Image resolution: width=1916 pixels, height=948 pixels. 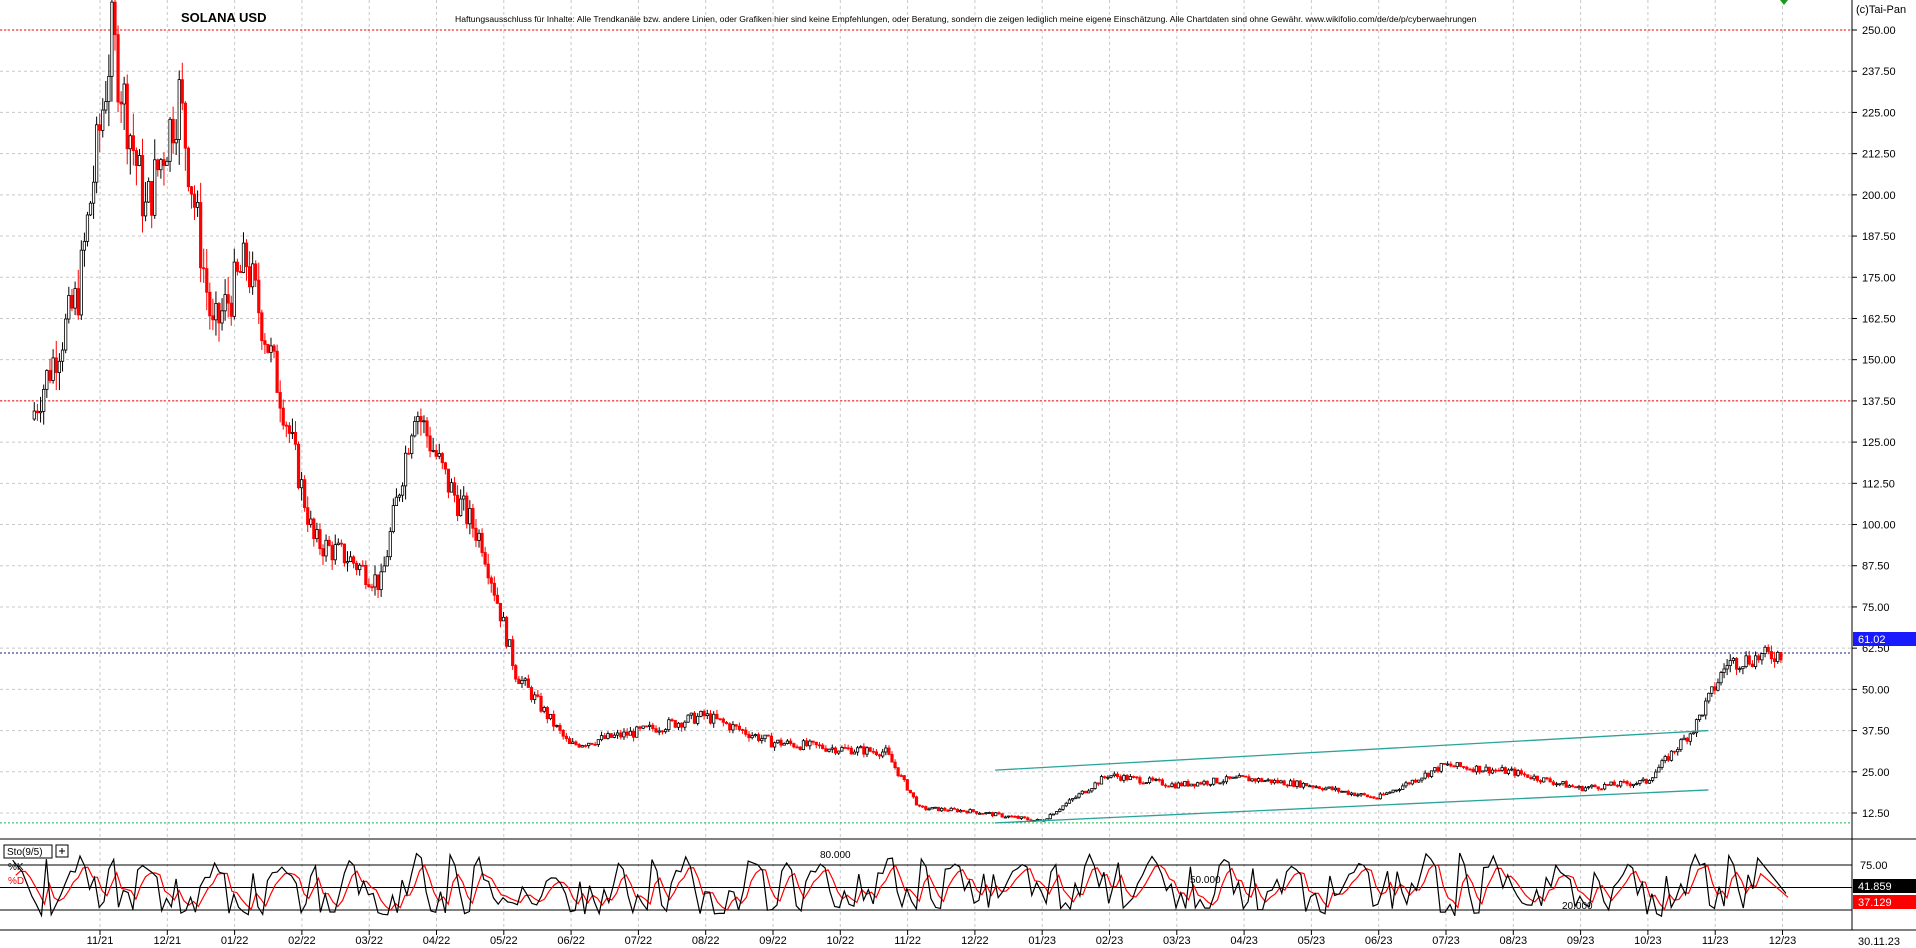 What do you see at coordinates (1884, 886) in the screenshot?
I see `stoch-k-badge` at bounding box center [1884, 886].